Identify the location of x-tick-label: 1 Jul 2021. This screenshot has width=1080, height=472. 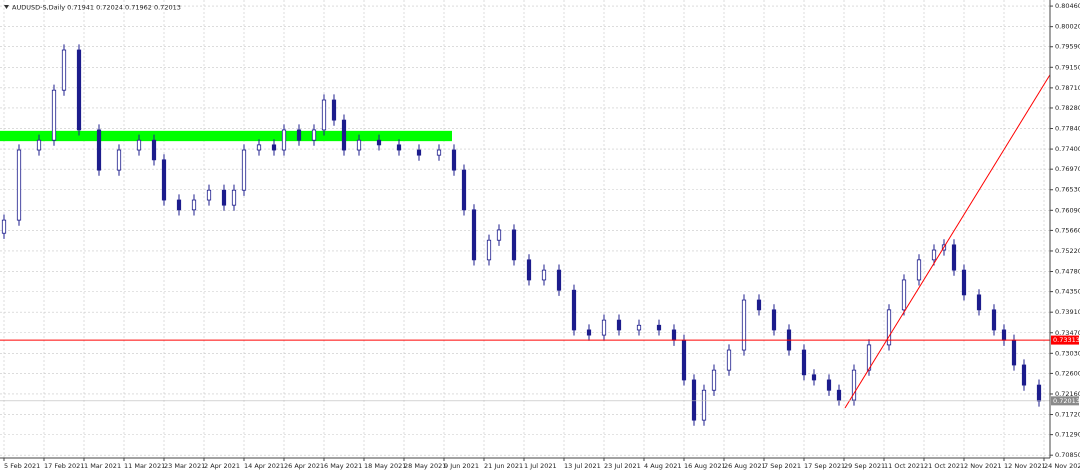
(540, 466).